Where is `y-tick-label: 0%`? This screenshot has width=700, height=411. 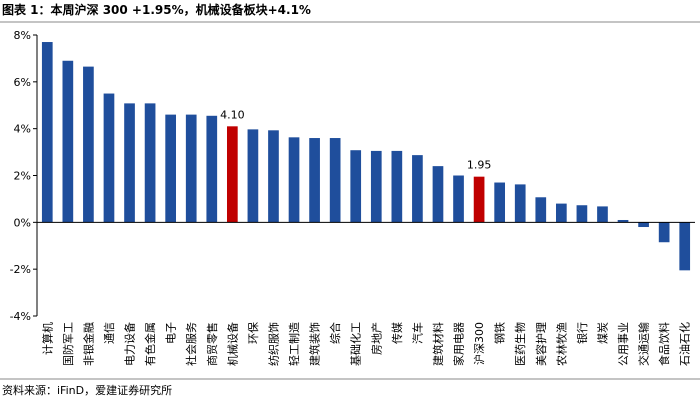 y-tick-label: 0% is located at coordinates (22, 222).